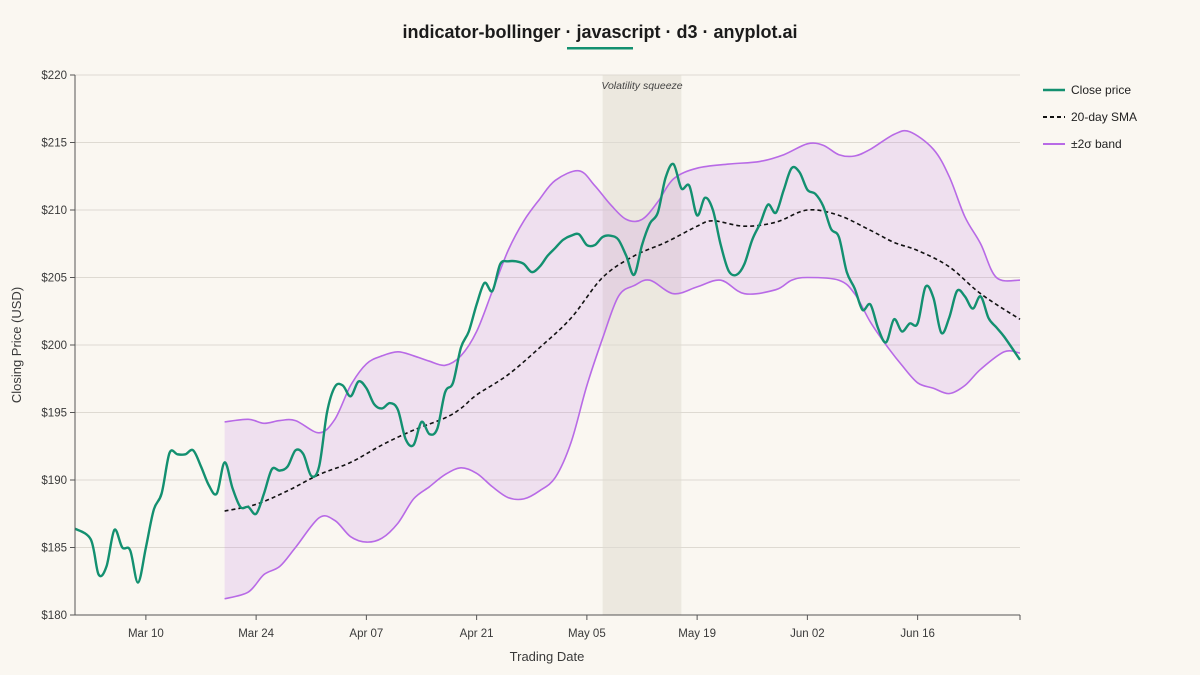  I want to click on y-tick-label: $200, so click(54, 346).